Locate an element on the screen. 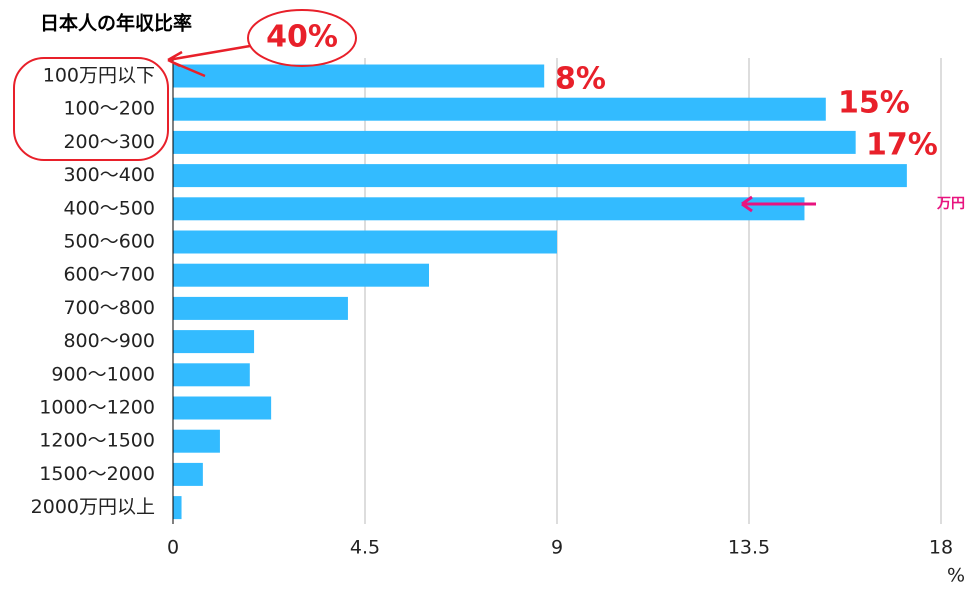 Image resolution: width=979 pixels, height=598 pixels. x-unit: % is located at coordinates (956, 576).